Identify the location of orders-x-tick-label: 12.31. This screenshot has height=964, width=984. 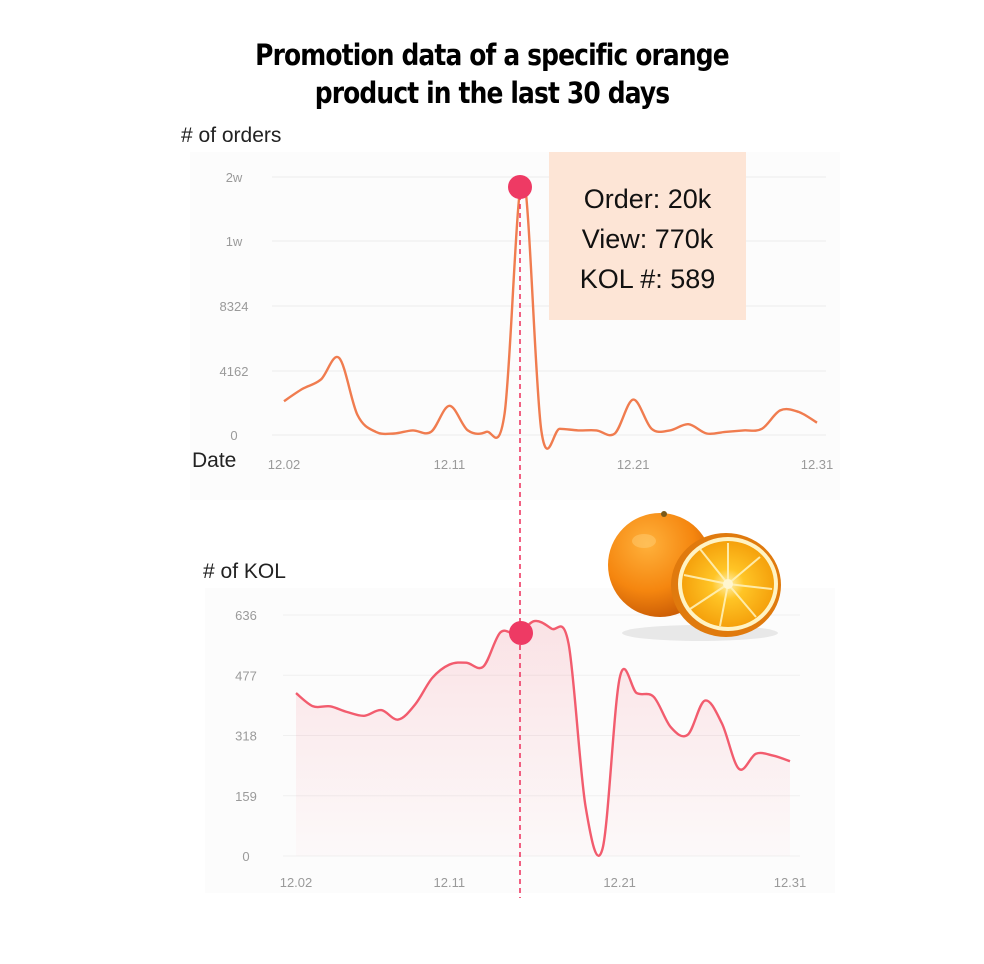
(817, 464).